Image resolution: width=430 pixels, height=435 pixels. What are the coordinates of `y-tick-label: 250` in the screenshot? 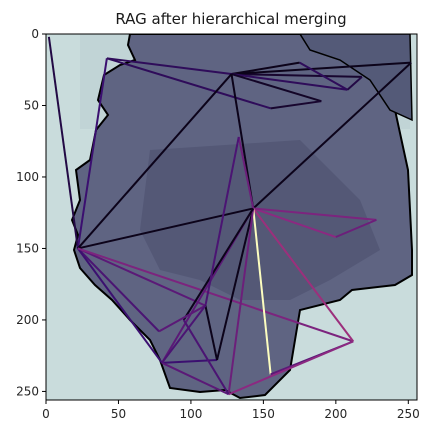 It's located at (27, 391).